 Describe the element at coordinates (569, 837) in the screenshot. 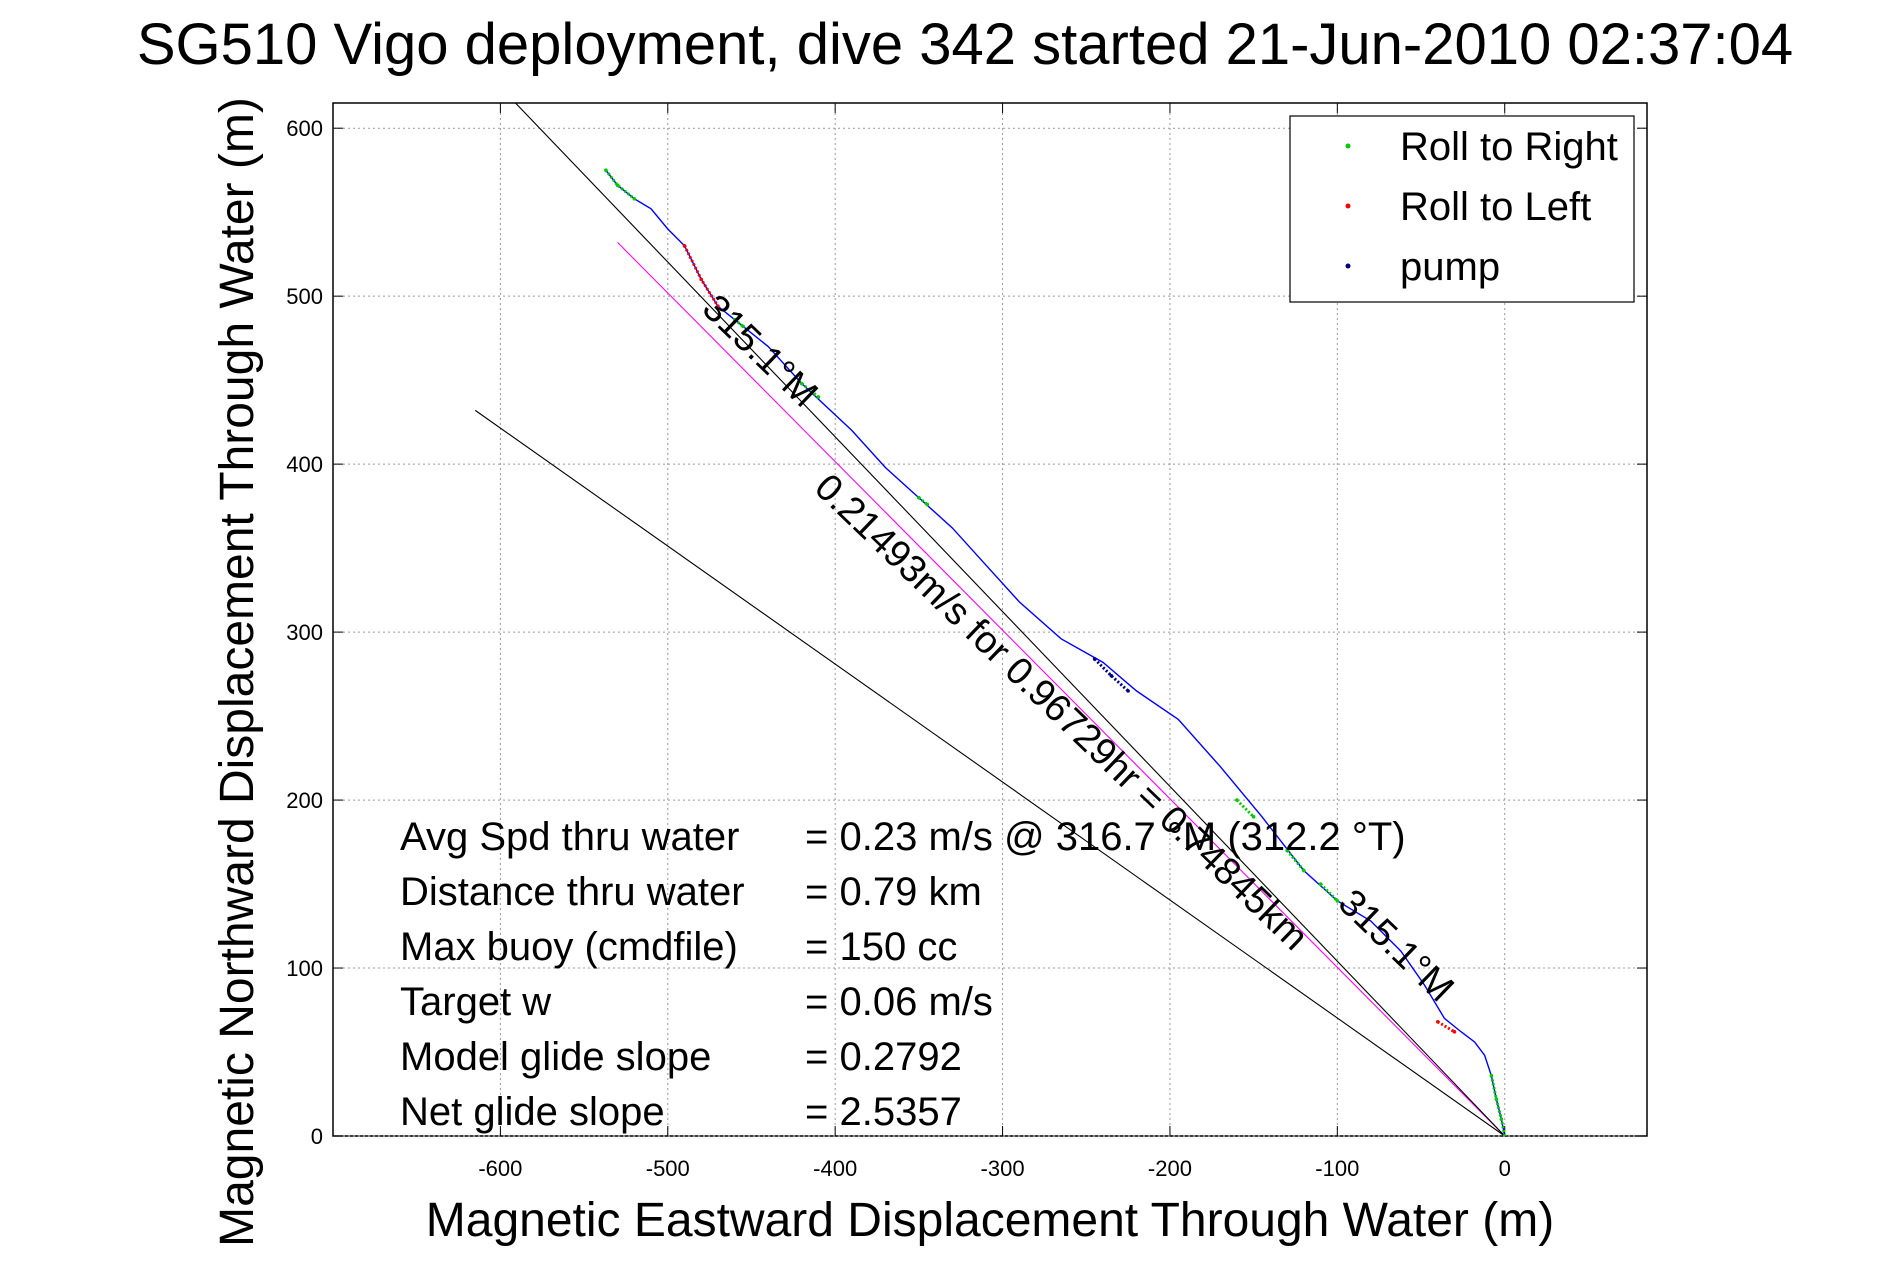

I see `stat-label: Avg Spd thru water` at that location.